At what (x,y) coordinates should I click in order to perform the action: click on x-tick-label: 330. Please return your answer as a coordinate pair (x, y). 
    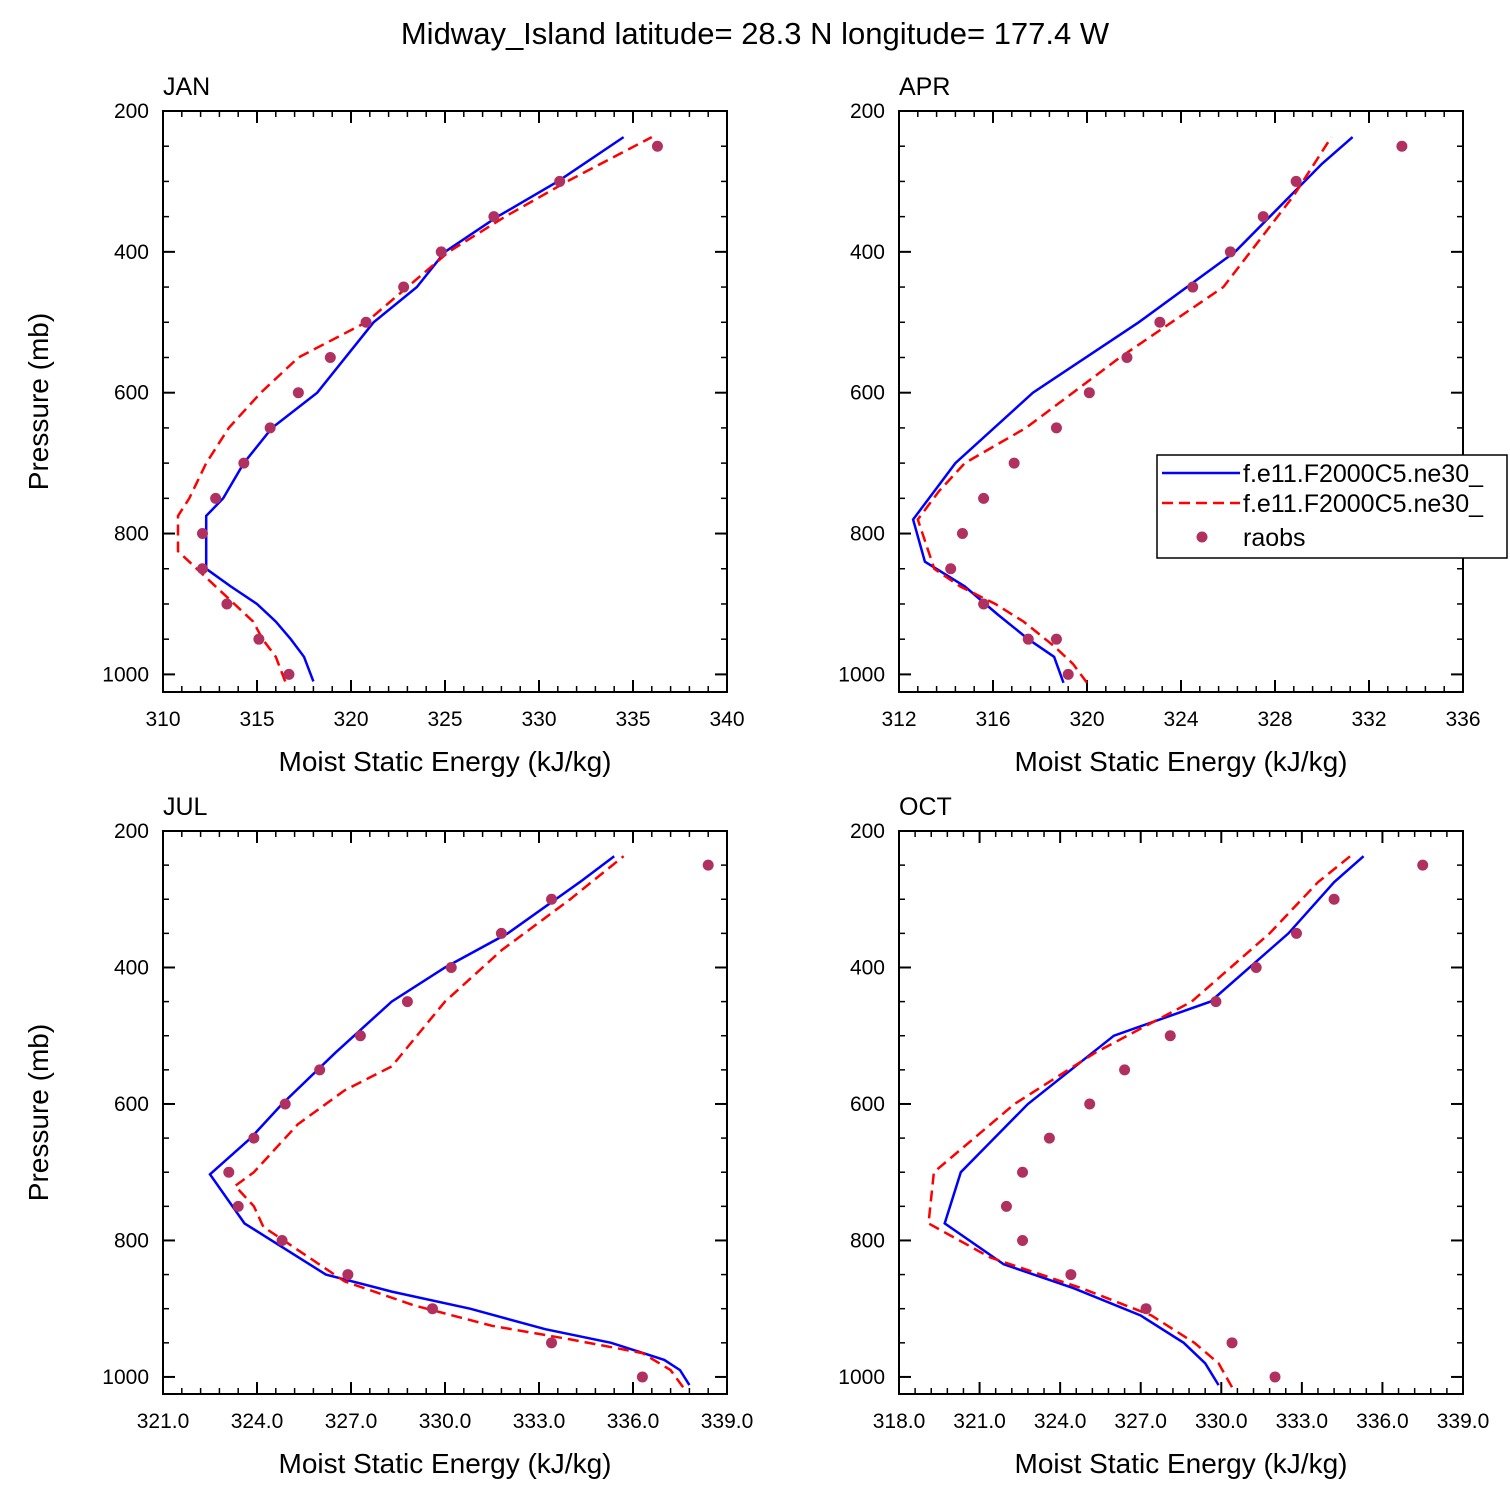
    Looking at the image, I should click on (538, 719).